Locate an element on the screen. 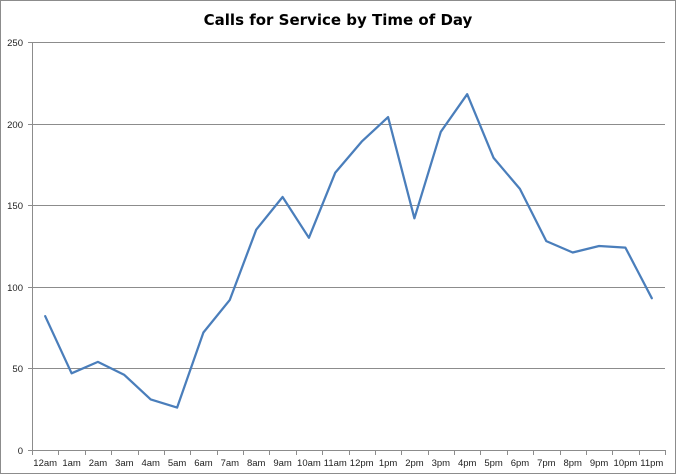 The width and height of the screenshot is (676, 474). y-tick-label: 50 is located at coordinates (17, 369).